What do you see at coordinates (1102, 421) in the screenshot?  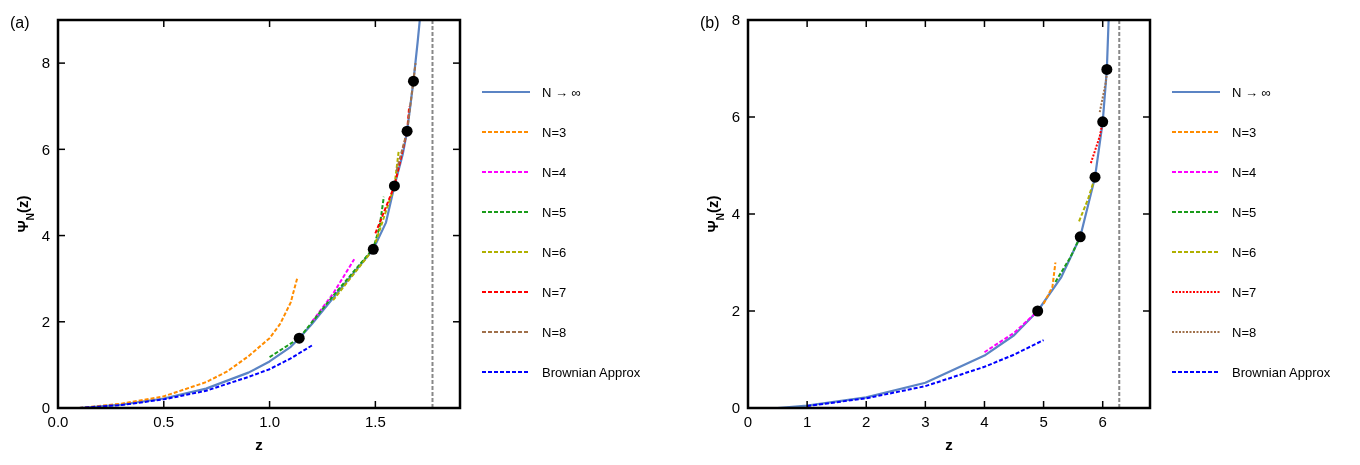 I see `x-tick-label: 6` at bounding box center [1102, 421].